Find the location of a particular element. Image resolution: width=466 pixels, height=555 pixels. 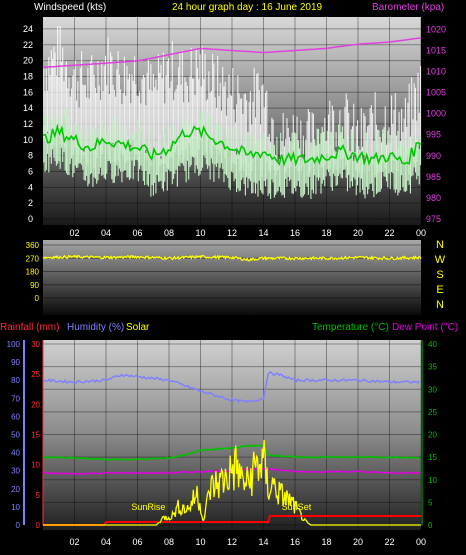

chart-title: 24 hour graph day : 16 June 2019 is located at coordinates (247, 7).